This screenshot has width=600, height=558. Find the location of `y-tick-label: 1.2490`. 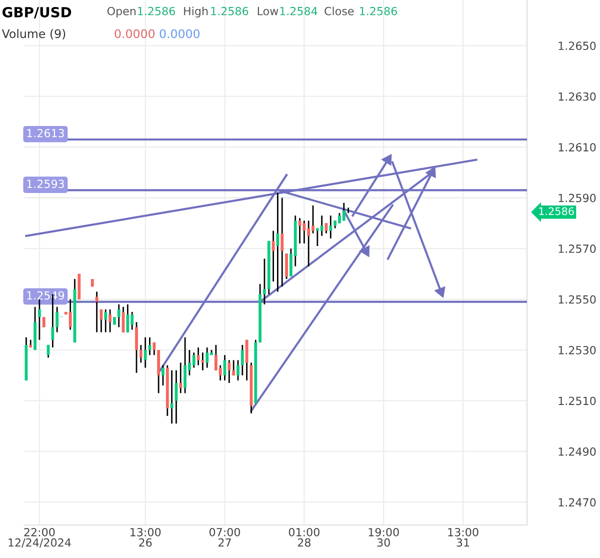

y-tick-label: 1.2490 is located at coordinates (577, 451).